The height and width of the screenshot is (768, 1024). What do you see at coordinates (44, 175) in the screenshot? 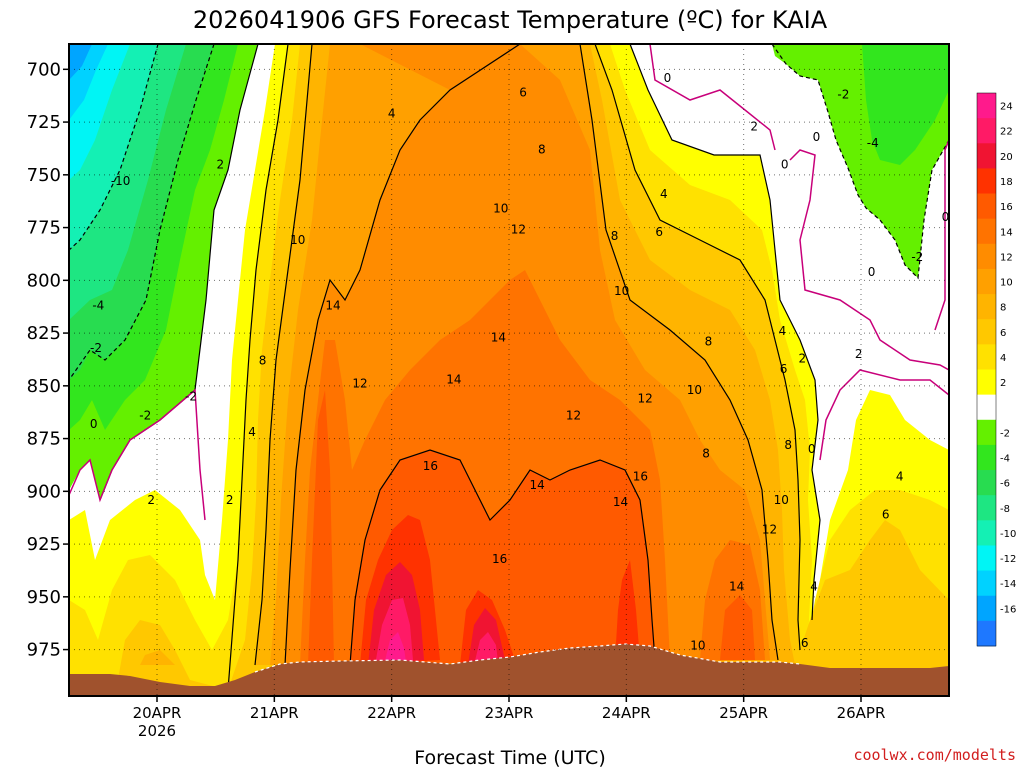
I see `y-tick-label: 750` at bounding box center [44, 175].